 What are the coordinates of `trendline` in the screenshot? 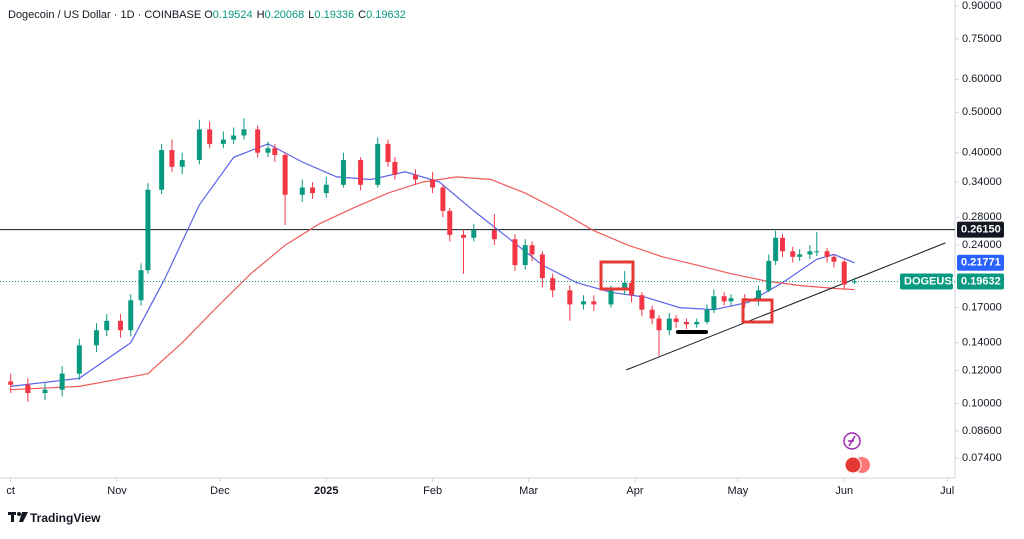 It's located at (786, 306).